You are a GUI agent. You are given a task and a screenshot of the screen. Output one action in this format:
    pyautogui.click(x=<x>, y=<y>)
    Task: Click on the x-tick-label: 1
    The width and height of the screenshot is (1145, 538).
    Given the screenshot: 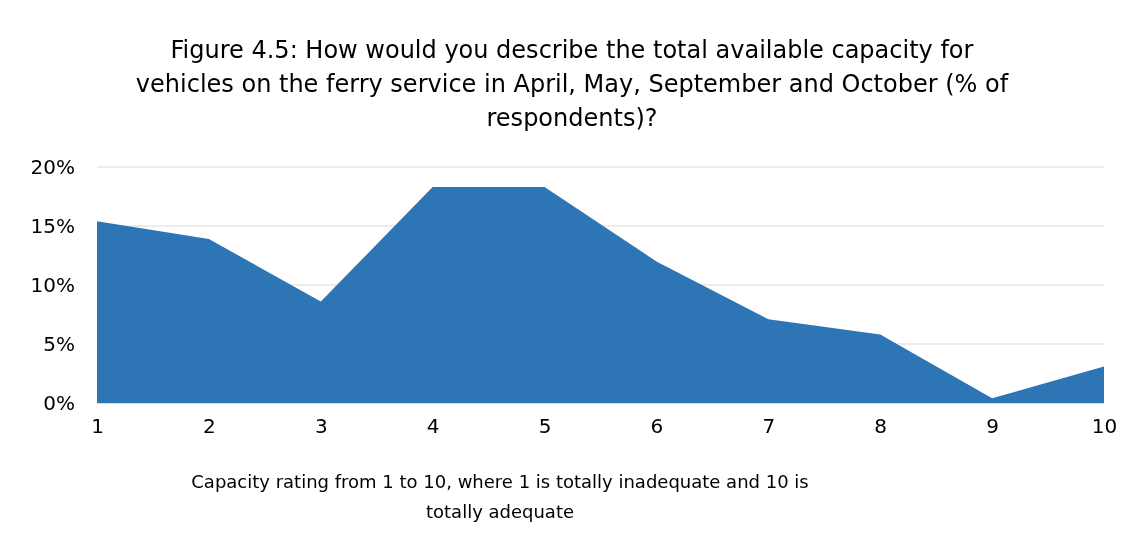 What is the action you would take?
    pyautogui.click(x=97, y=426)
    